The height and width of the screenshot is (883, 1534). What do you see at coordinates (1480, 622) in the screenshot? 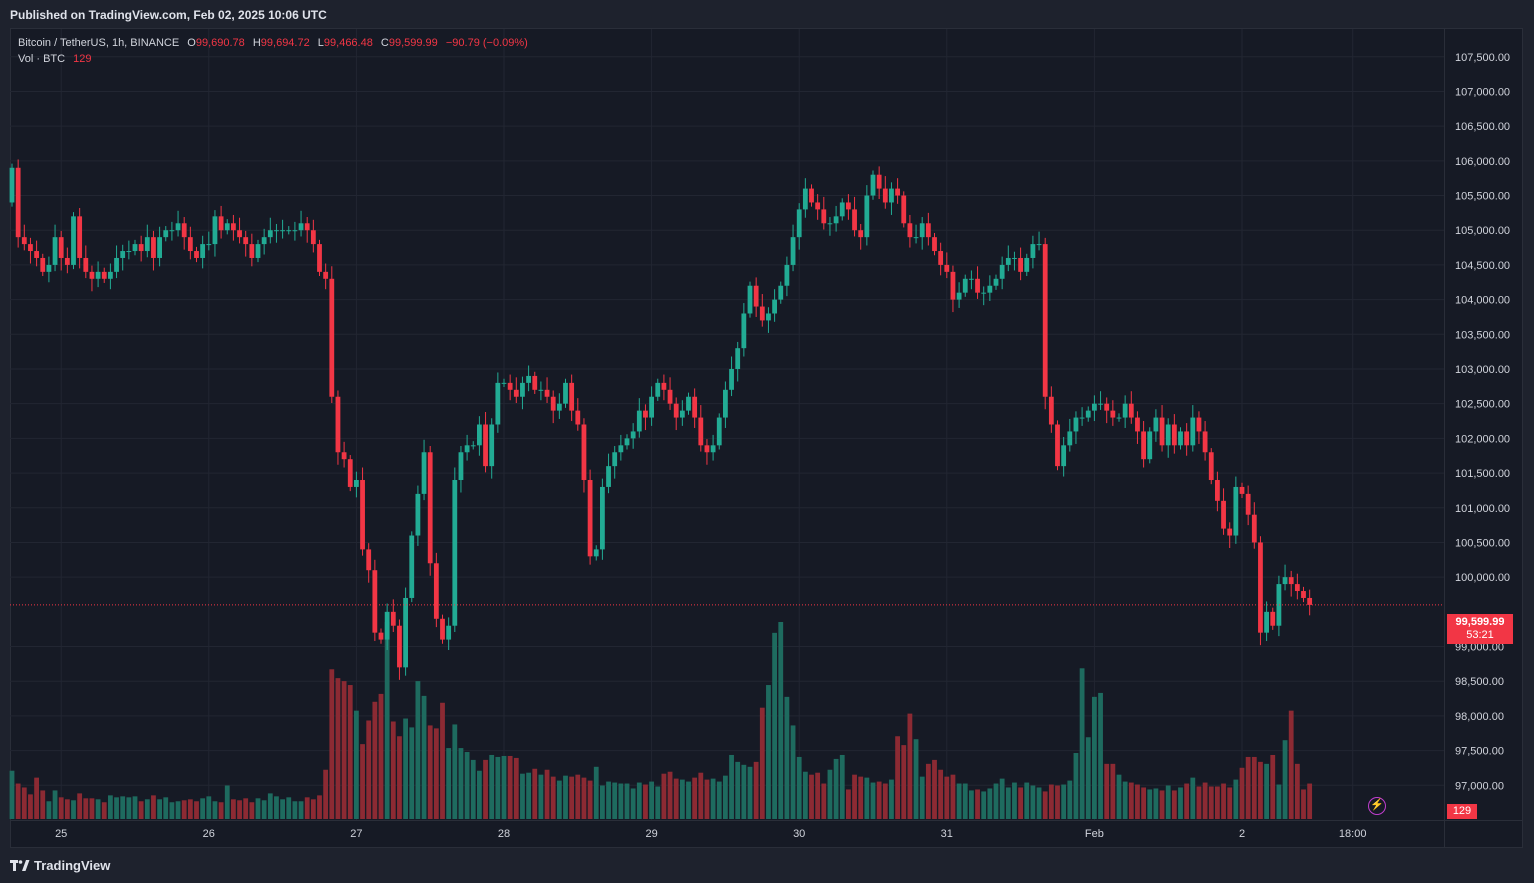
I see `last-price: 99,599.99` at bounding box center [1480, 622].